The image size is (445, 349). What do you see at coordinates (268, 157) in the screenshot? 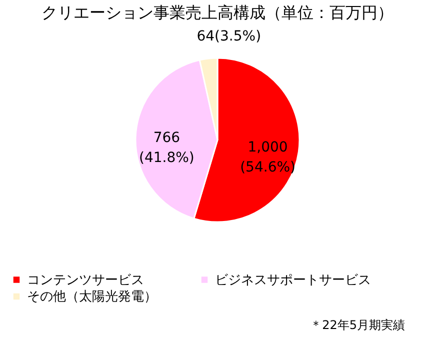
I see `data-label: 1,000 (54.6%)` at bounding box center [268, 157].